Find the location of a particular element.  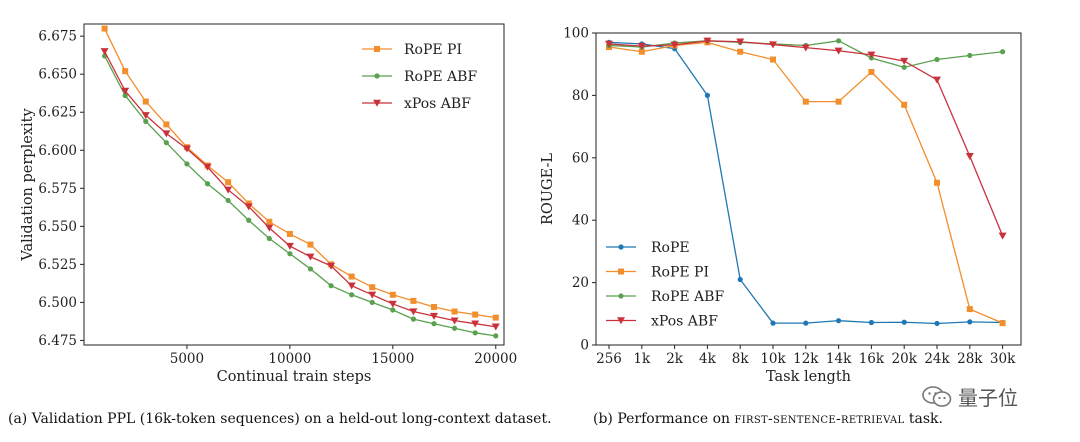

y-tick-label: 100 is located at coordinates (576, 34).